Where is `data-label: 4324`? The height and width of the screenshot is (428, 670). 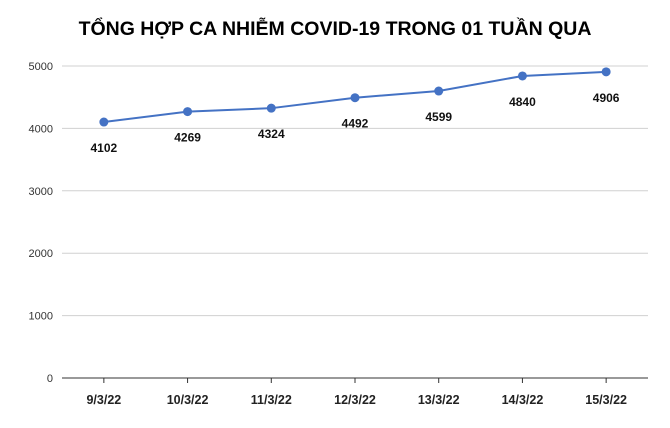
data-label: 4324 is located at coordinates (271, 134).